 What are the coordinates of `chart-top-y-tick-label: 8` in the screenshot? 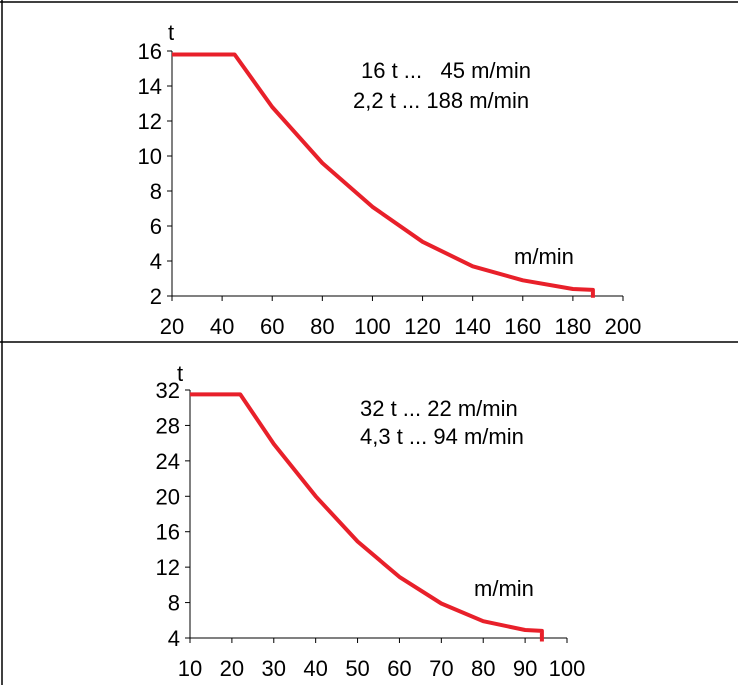 It's located at (156, 191).